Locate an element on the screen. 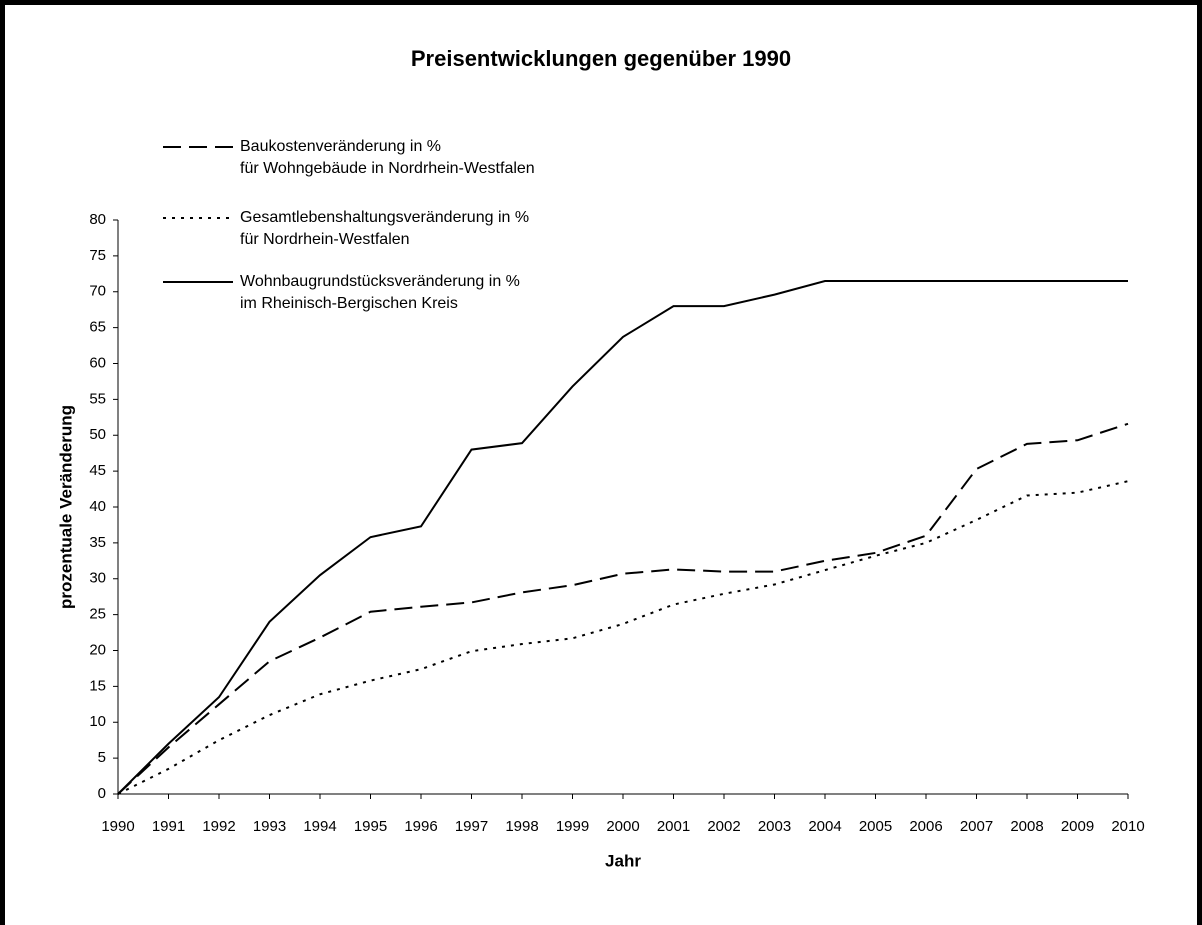 Image resolution: width=1202 pixels, height=925 pixels. y-tick-label: 55 is located at coordinates (97, 398).